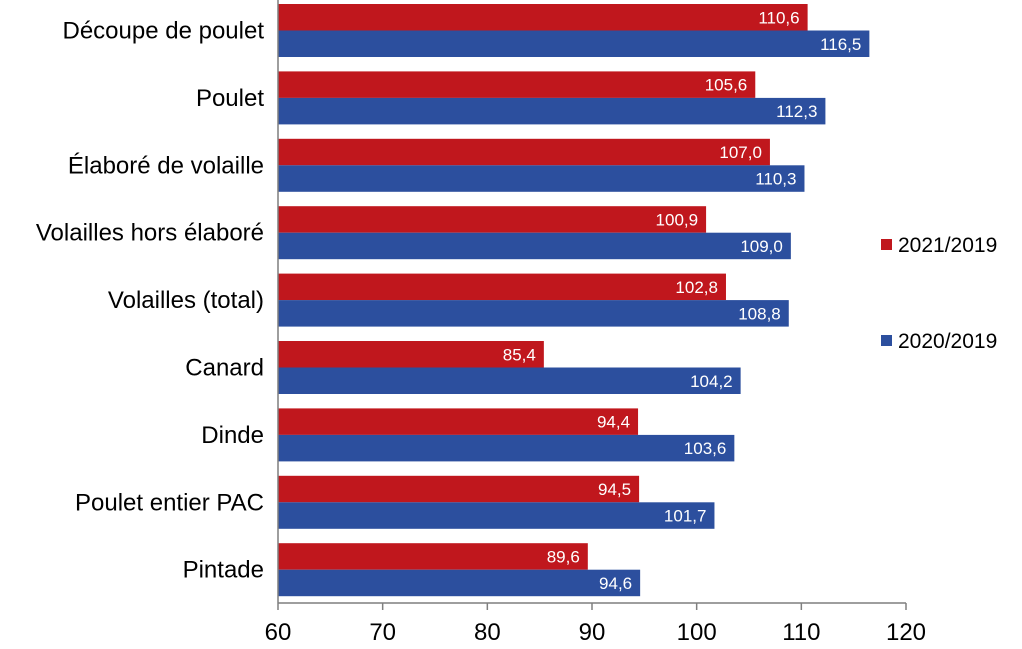 This screenshot has height=649, width=1022. Describe the element at coordinates (278, 632) in the screenshot. I see `x-tick-label-0: 60` at that location.